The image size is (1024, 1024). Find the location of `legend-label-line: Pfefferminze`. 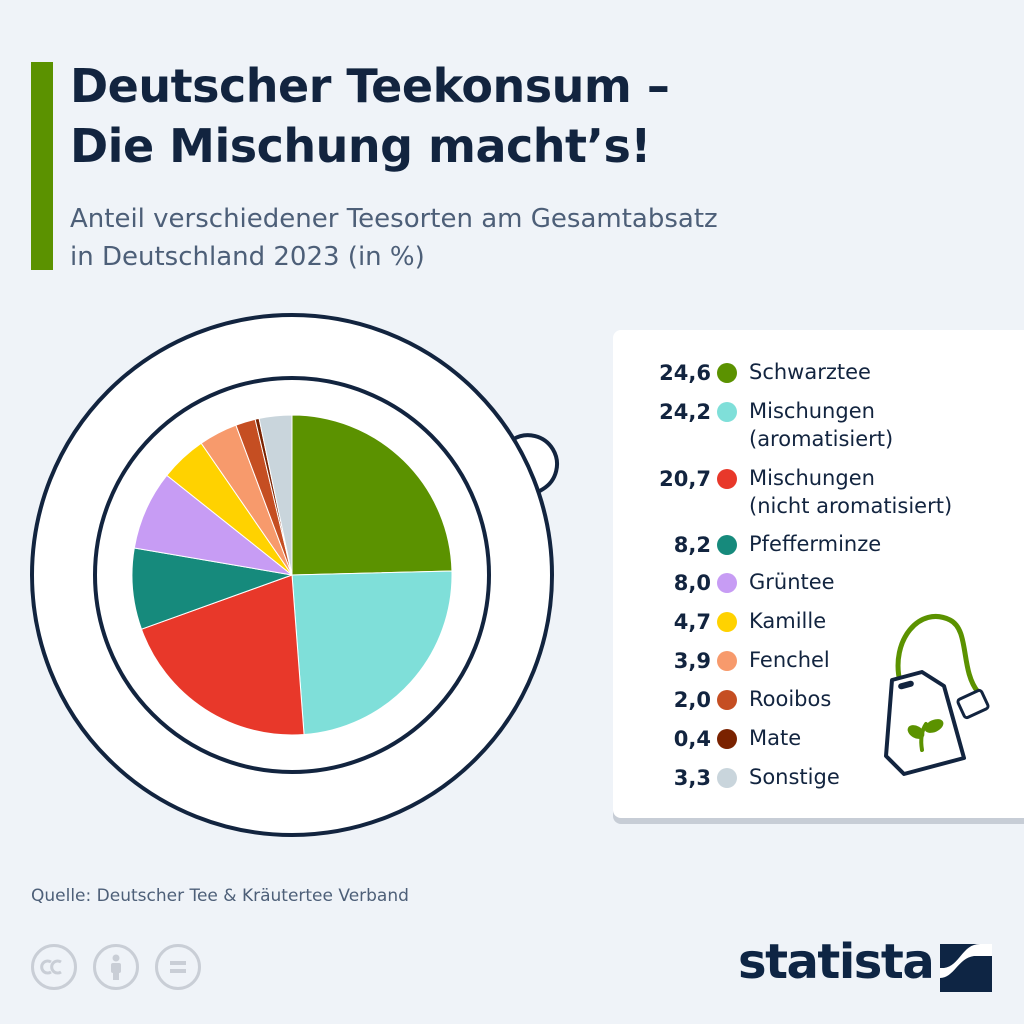

legend-label-line: Pfefferminze is located at coordinates (815, 544).